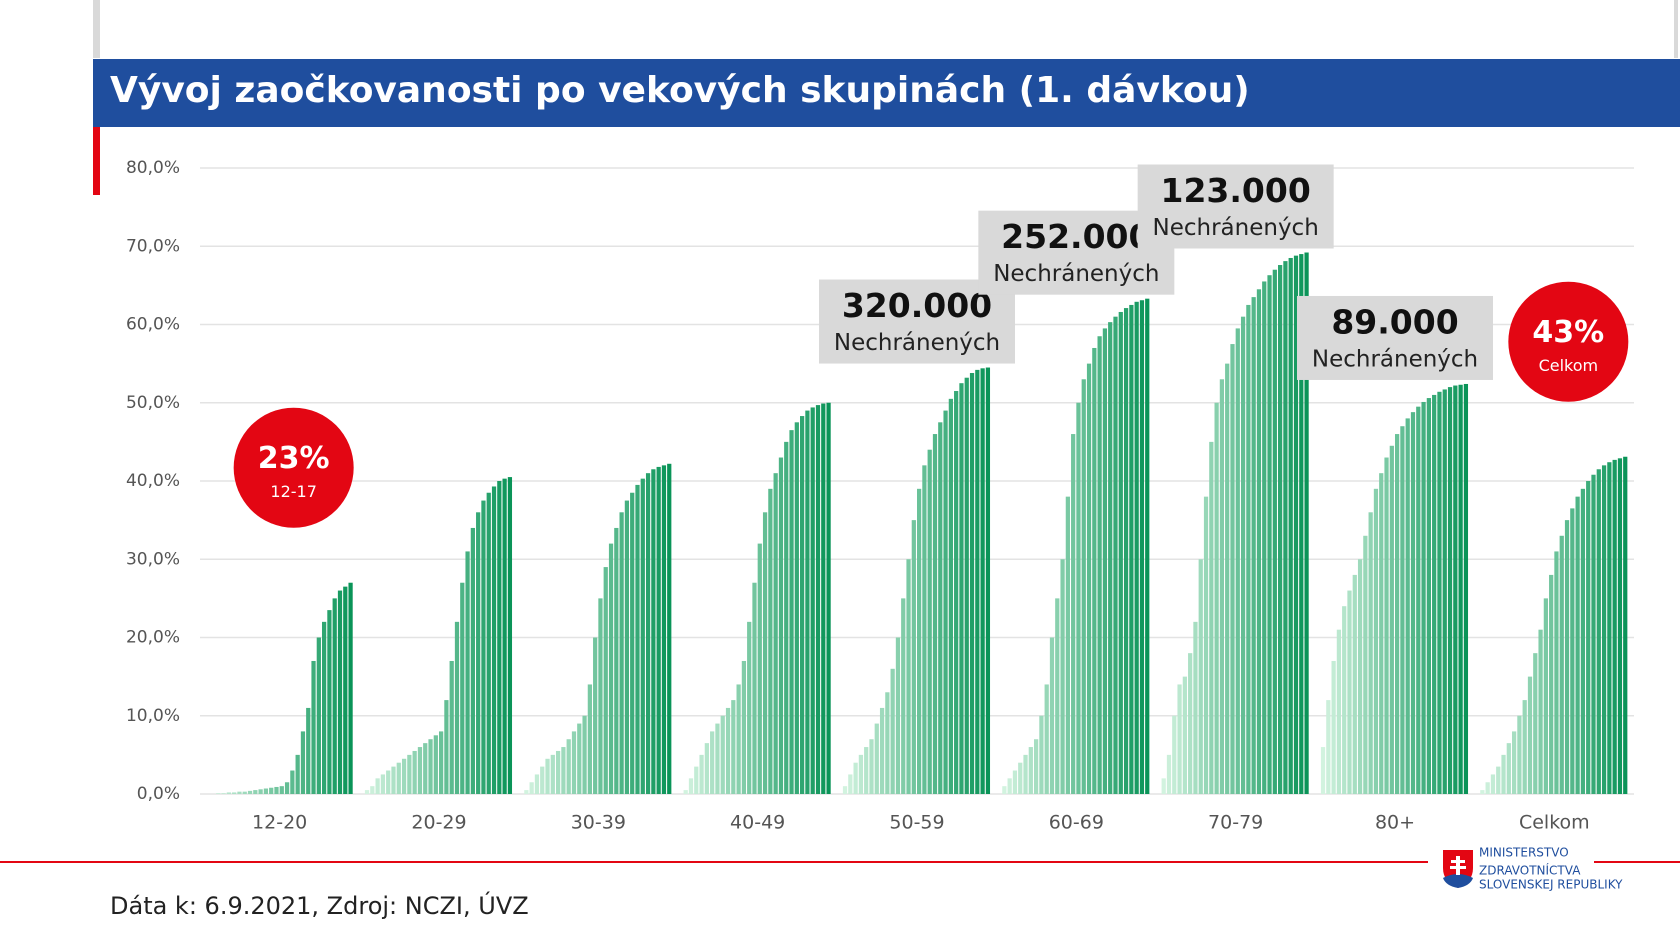 This screenshot has width=1680, height=945. What do you see at coordinates (319, 905) in the screenshot?
I see `footer: Dáta k: 6.9.2021, Zdroj: NCZI, ÚVZ` at bounding box center [319, 905].